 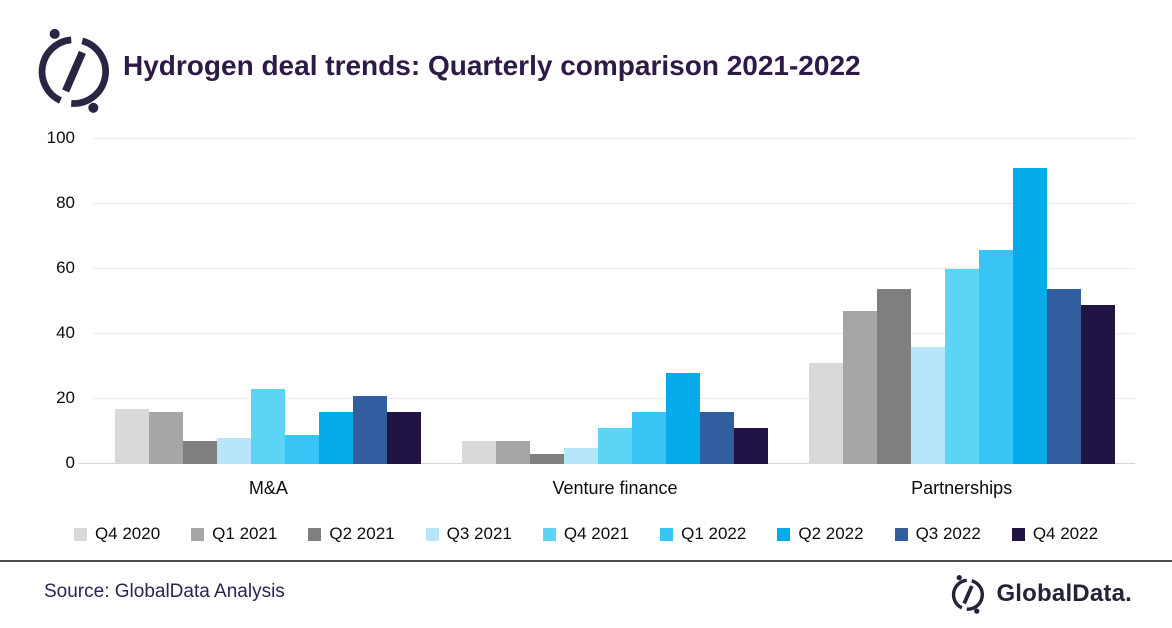 I want to click on globaldata-logo-icon, so click(x=73, y=70).